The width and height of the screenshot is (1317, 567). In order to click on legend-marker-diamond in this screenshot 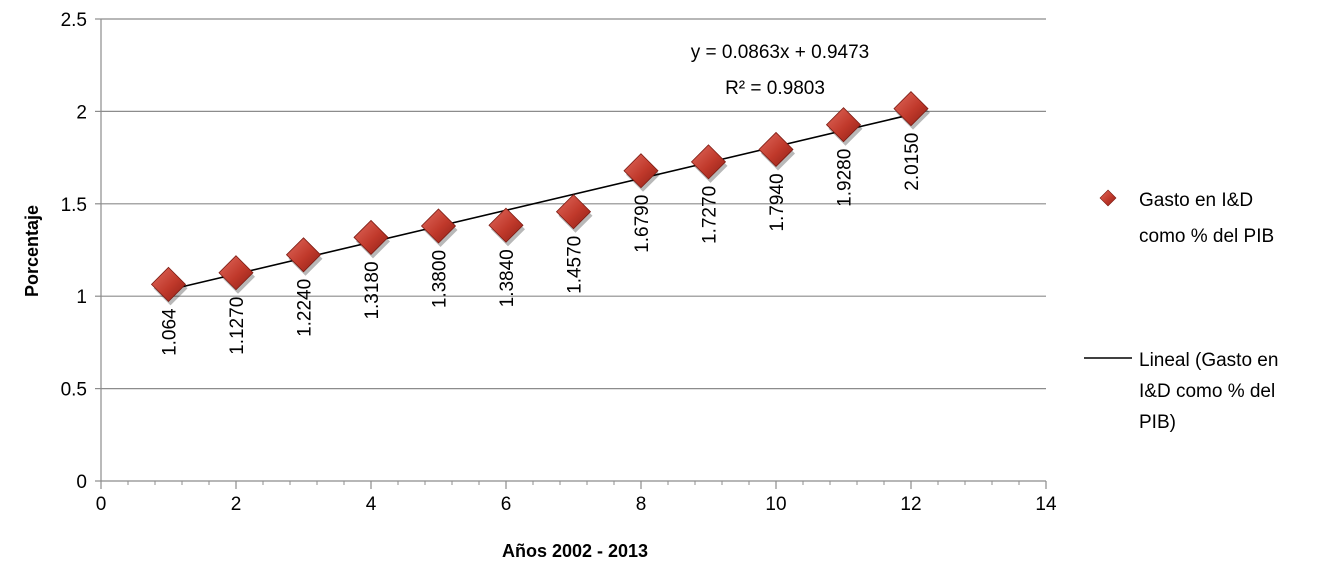, I will do `click(1108, 198)`.